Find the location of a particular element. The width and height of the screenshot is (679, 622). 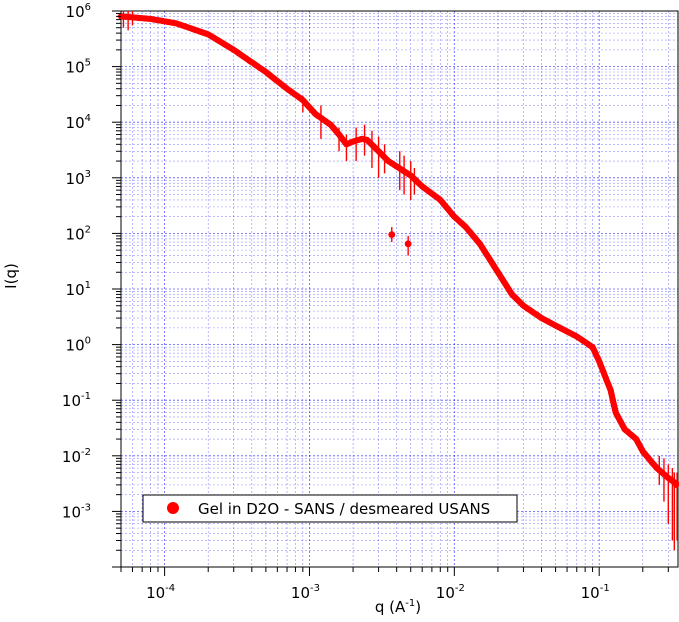

x-axis: 10⁻⁴ 10⁻³ 10⁻² 10⁻¹ is located at coordinates (394, 584).